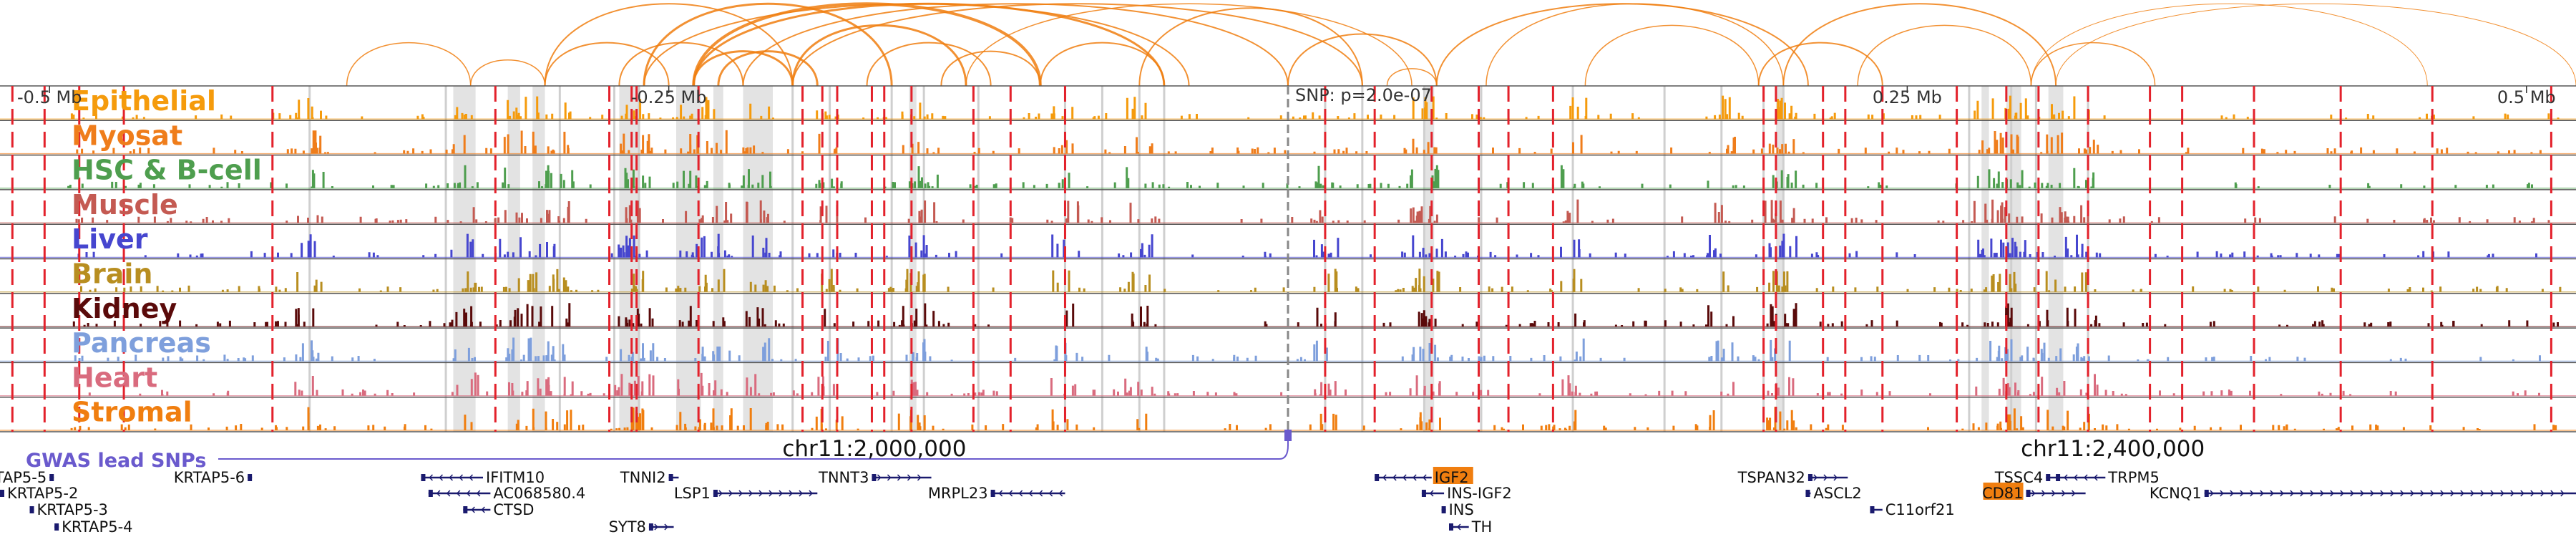  What do you see at coordinates (127, 135) in the screenshot?
I see `track-label-1: Myosat` at bounding box center [127, 135].